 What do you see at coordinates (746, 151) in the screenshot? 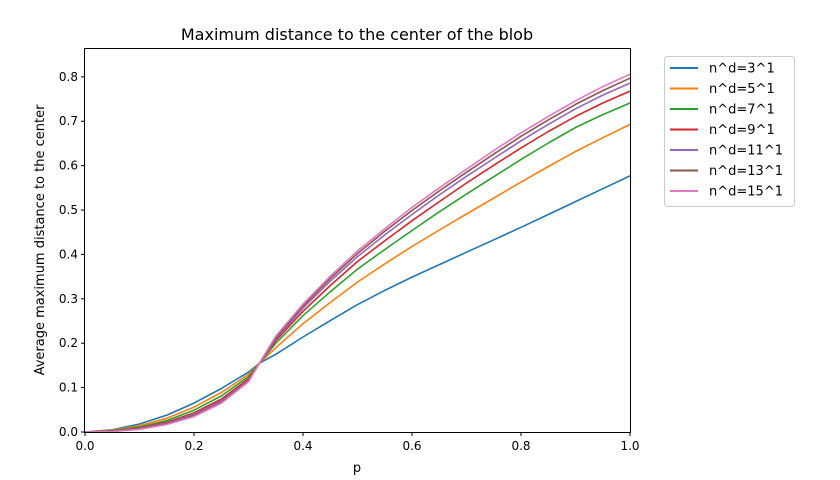
I see `legend-label: n^d=11^1` at bounding box center [746, 151].